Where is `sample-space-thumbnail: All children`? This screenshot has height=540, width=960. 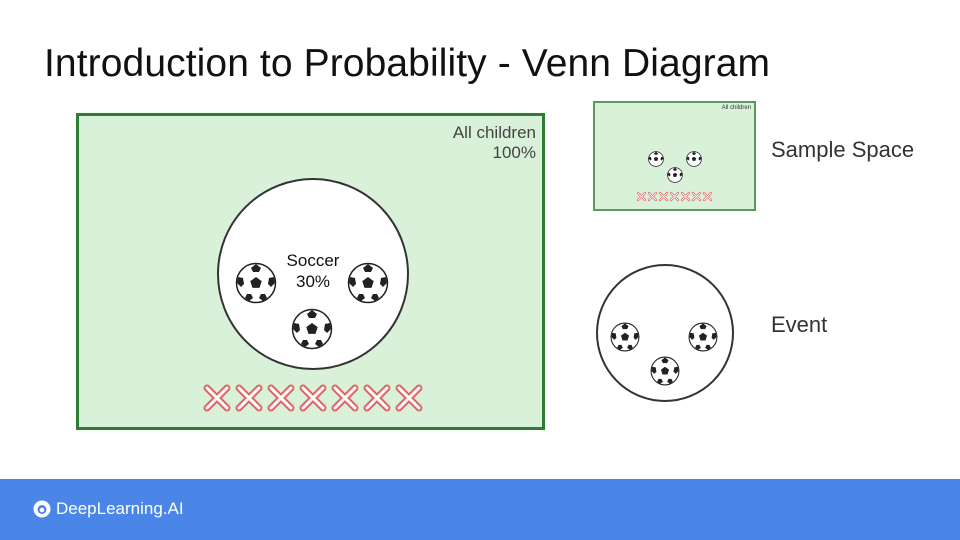 sample-space-thumbnail: All children is located at coordinates (674, 156).